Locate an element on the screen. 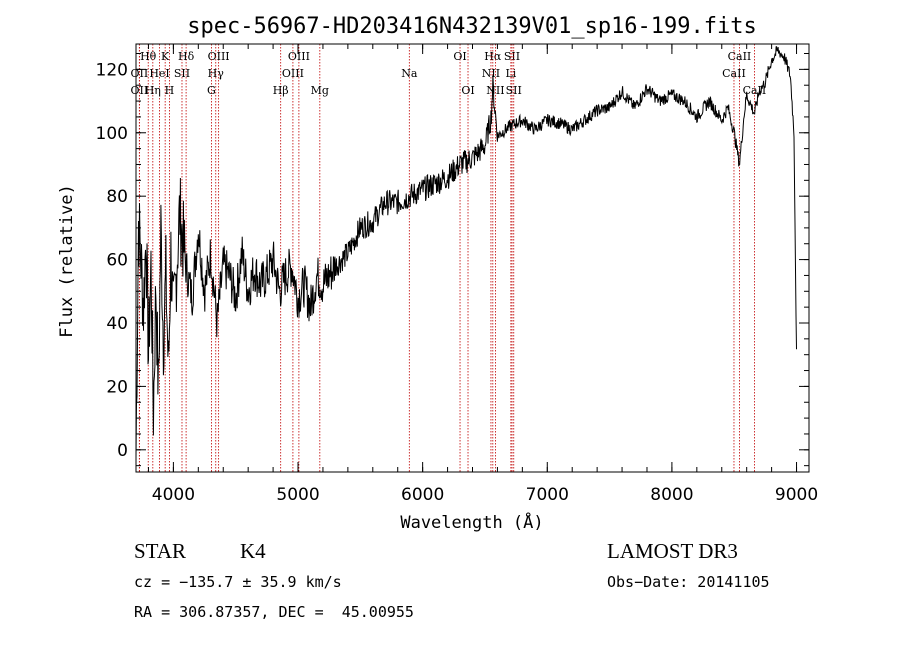  spectral-line-label: Hα is located at coordinates (493, 56).